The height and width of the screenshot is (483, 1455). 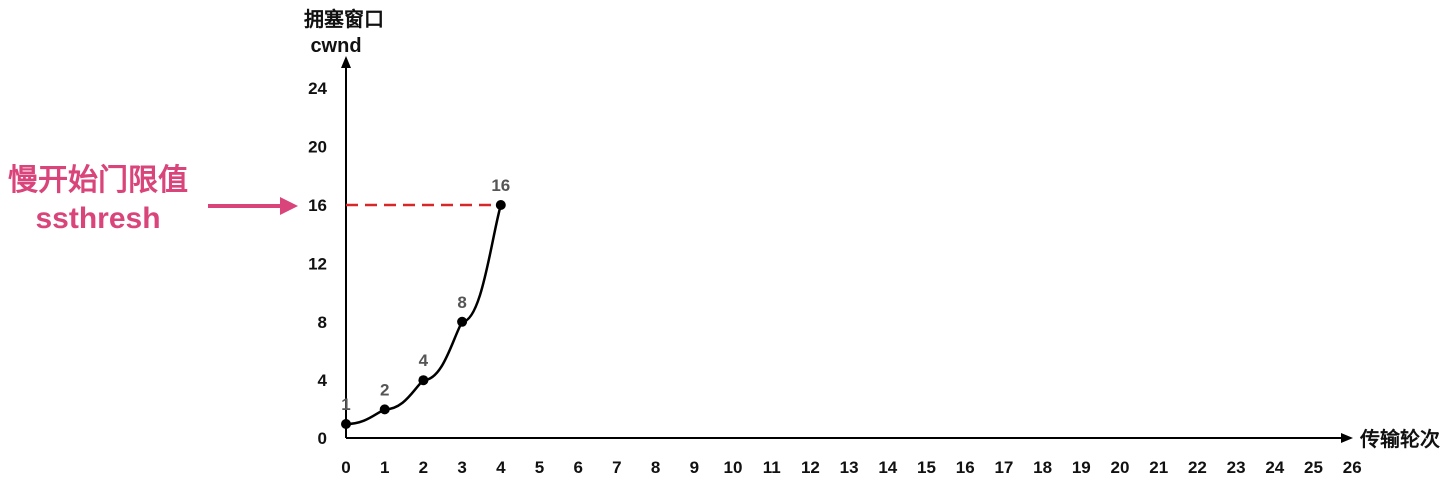 I want to click on x-tick-label: 18, so click(x=1042, y=467).